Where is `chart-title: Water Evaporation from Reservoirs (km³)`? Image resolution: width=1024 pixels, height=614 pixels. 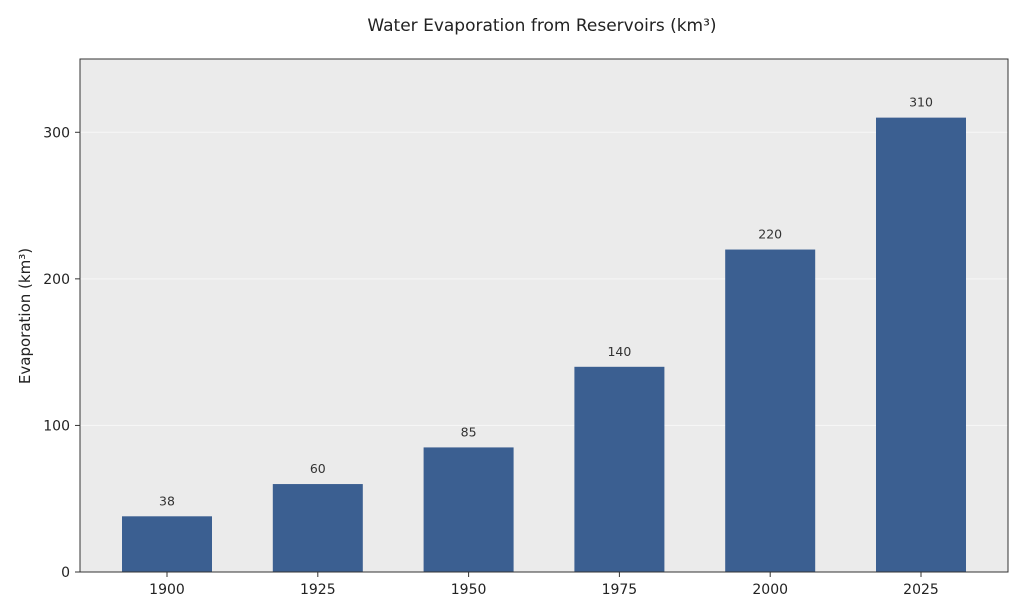 chart-title: Water Evaporation from Reservoirs (km³) is located at coordinates (541, 26).